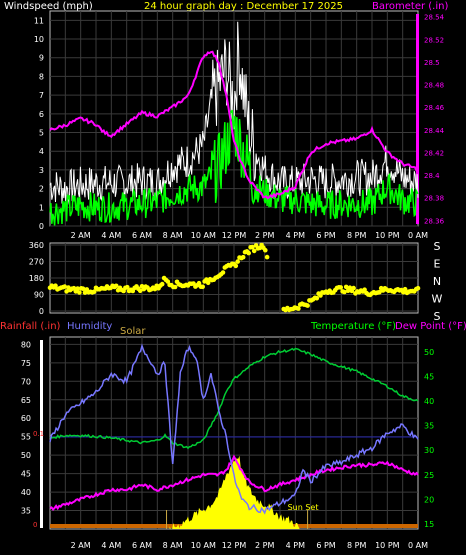 The image size is (466, 555). Describe the element at coordinates (429, 524) in the screenshot. I see `temperature-tick-label: 15` at that location.